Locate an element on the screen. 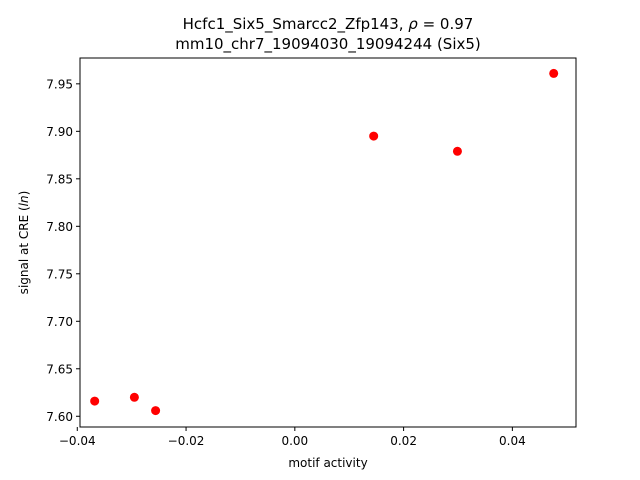 The image size is (640, 480). y-tick-label: 7.90 is located at coordinates (59, 132).